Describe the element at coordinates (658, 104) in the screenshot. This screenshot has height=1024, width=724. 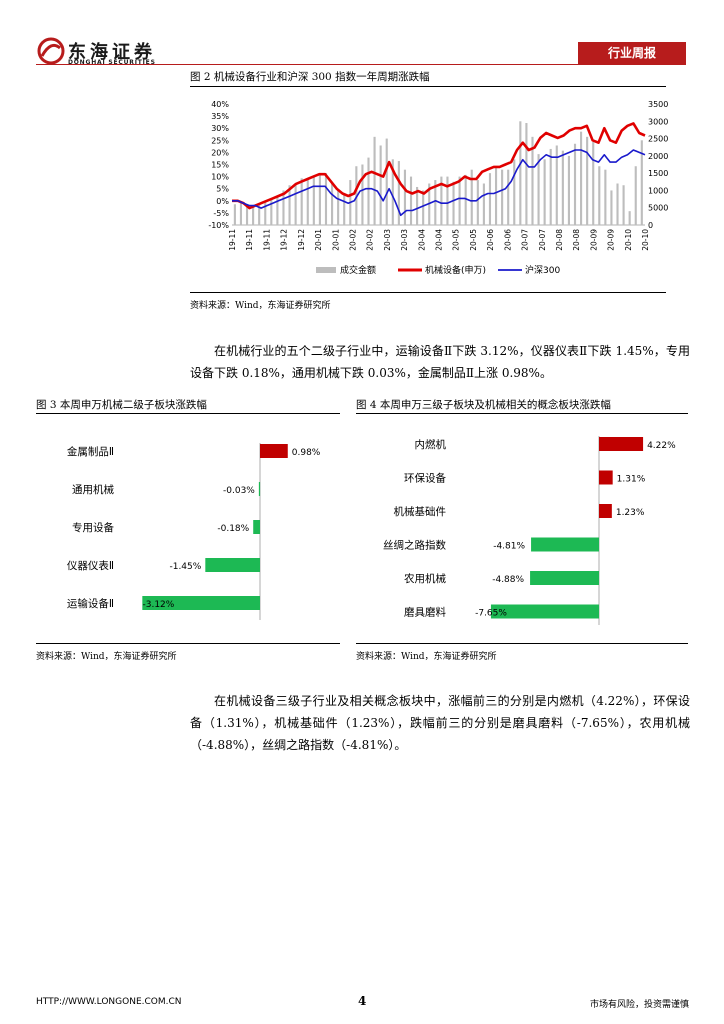
I see `right-axis-tick-label: 350000` at that location.